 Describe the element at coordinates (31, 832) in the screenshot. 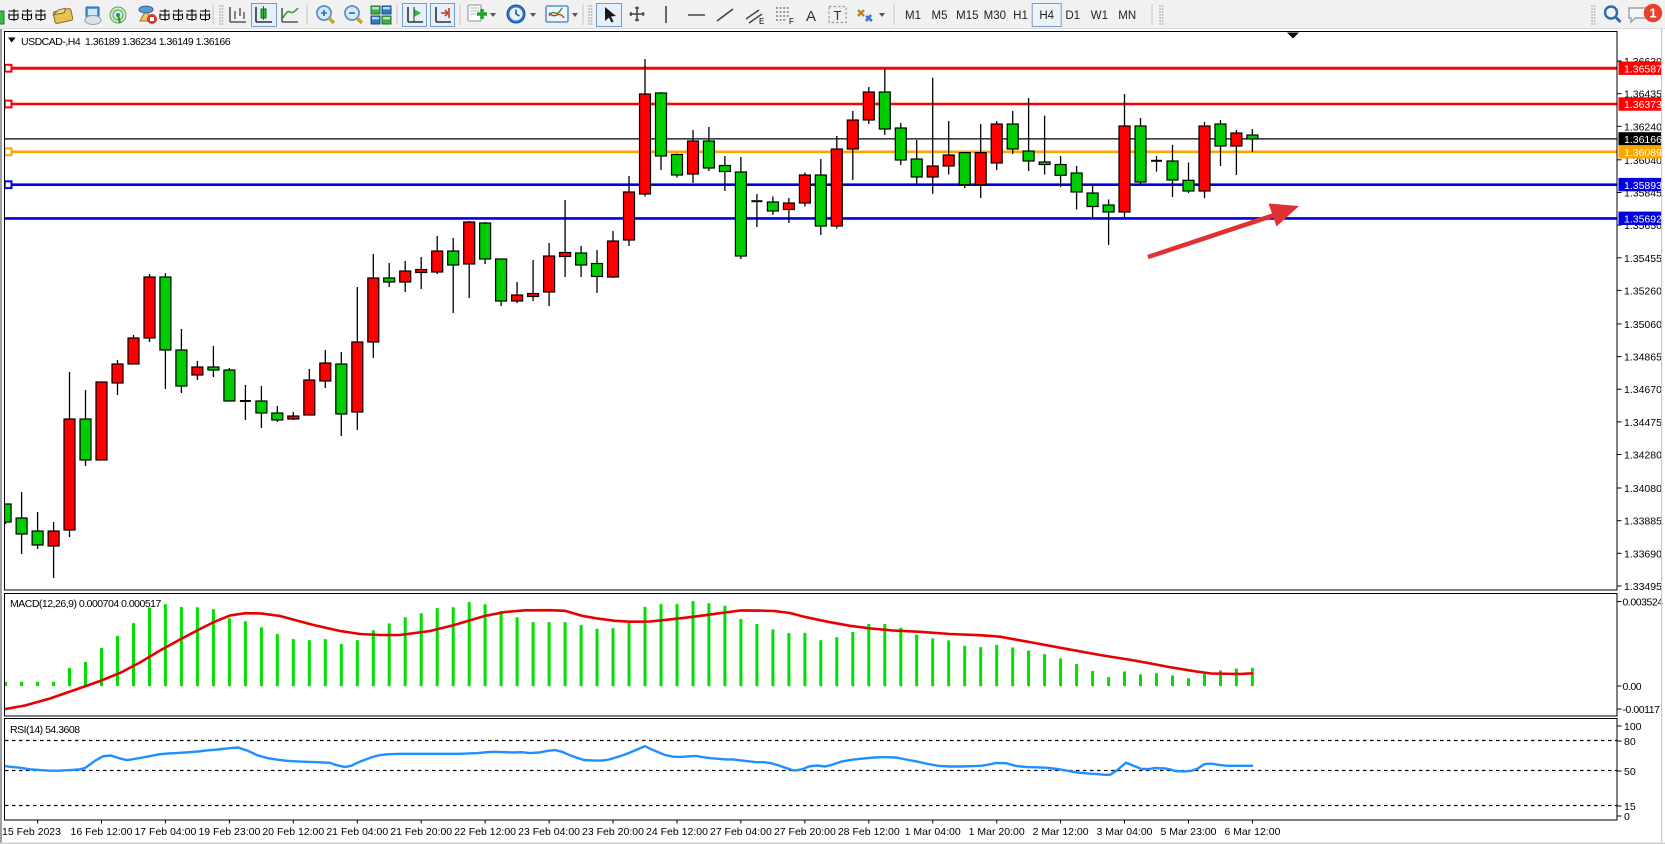

I see `svg-text: 15 Feb 2023` at that location.